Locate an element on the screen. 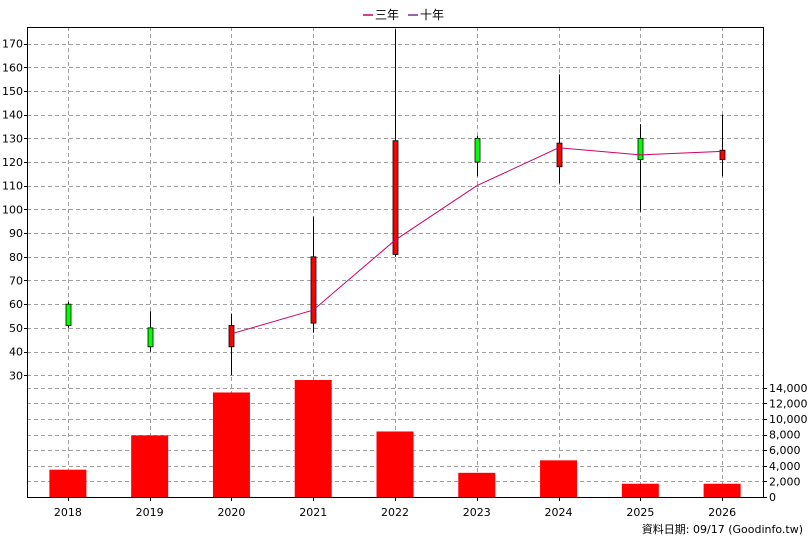 This screenshot has height=540, width=808. x-tick-label: 2022 is located at coordinates (395, 512).